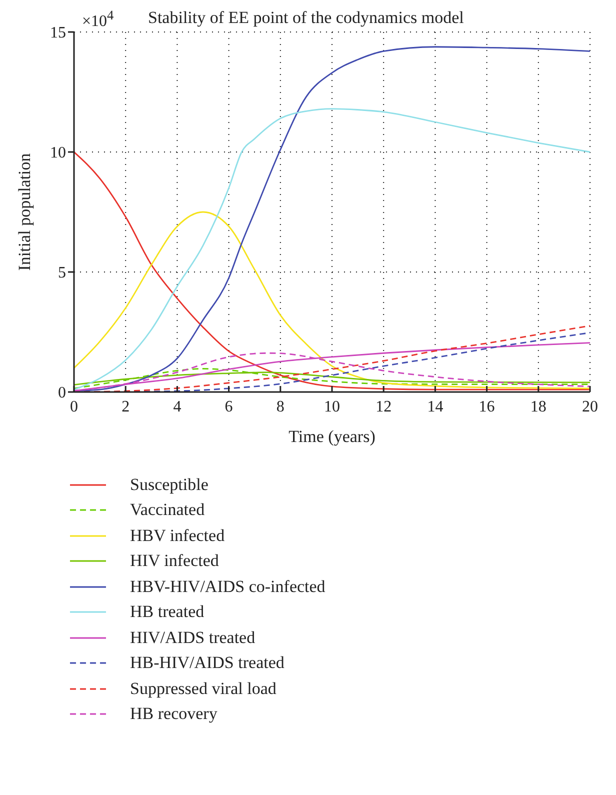 The height and width of the screenshot is (795, 616). What do you see at coordinates (228, 586) in the screenshot?
I see `legend-label: HBV-HIV/AIDS co-infected` at bounding box center [228, 586].